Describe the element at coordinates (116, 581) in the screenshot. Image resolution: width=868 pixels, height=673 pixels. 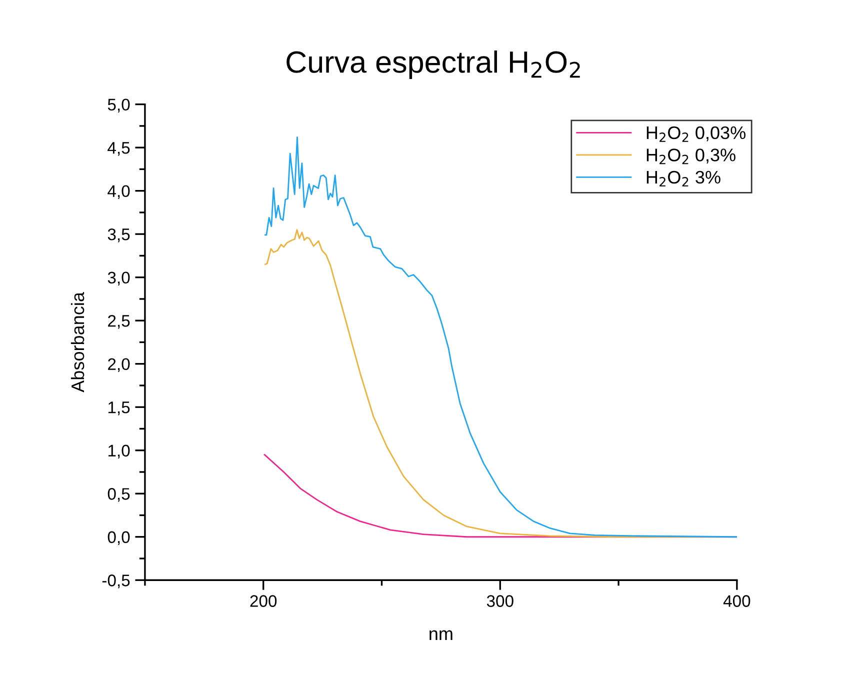
I see `y-tick-label: -0,5` at that location.